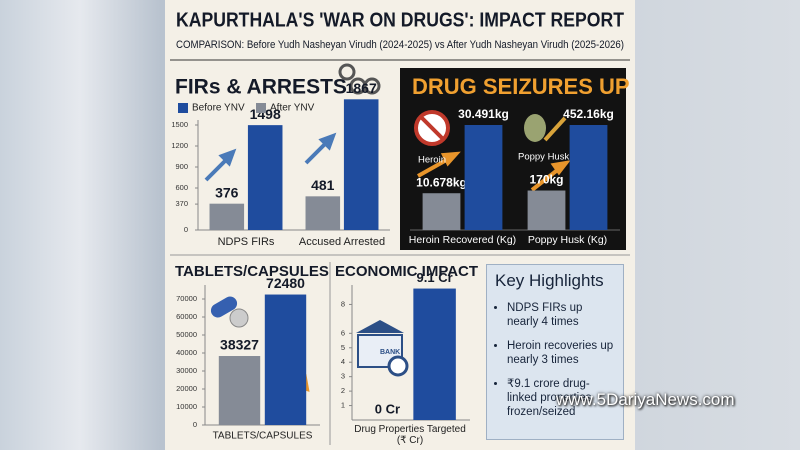 Image resolution: width=800 pixels, height=450 pixels. Describe the element at coordinates (229, 312) in the screenshot. I see `pill-icon` at that location.